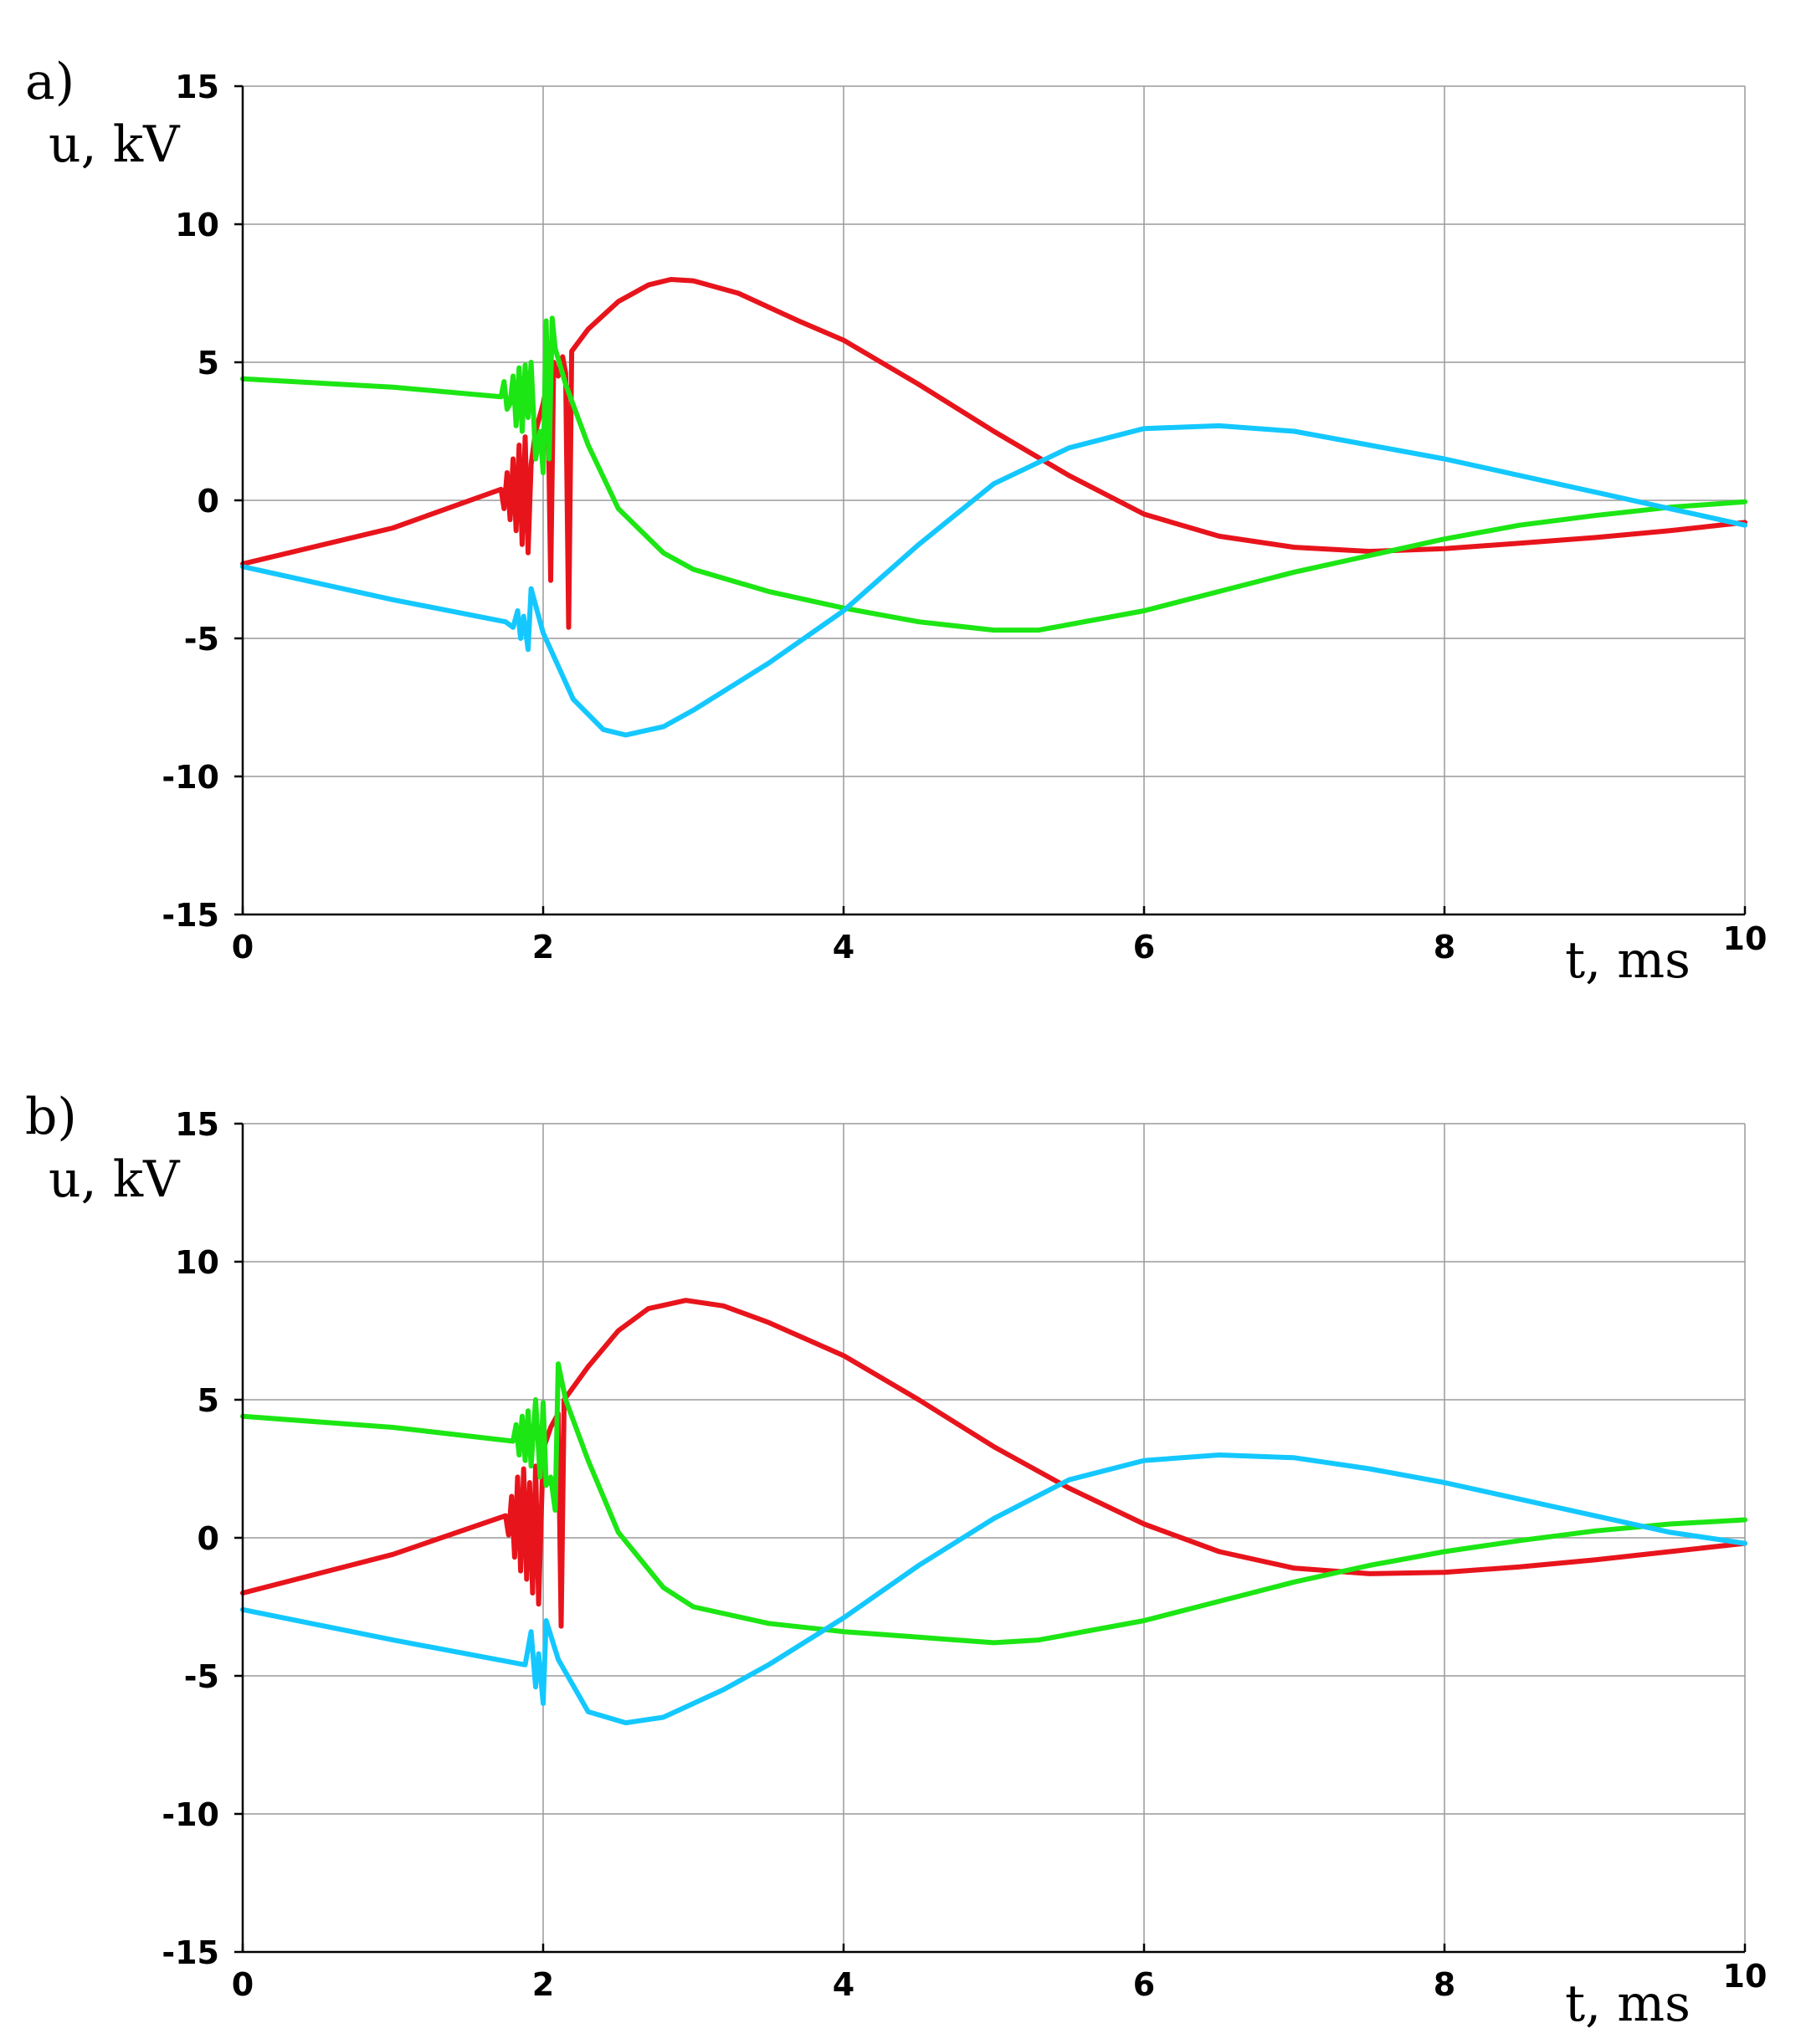  I want to click on panel-a-x-tick-label-4: 4, so click(844, 947).